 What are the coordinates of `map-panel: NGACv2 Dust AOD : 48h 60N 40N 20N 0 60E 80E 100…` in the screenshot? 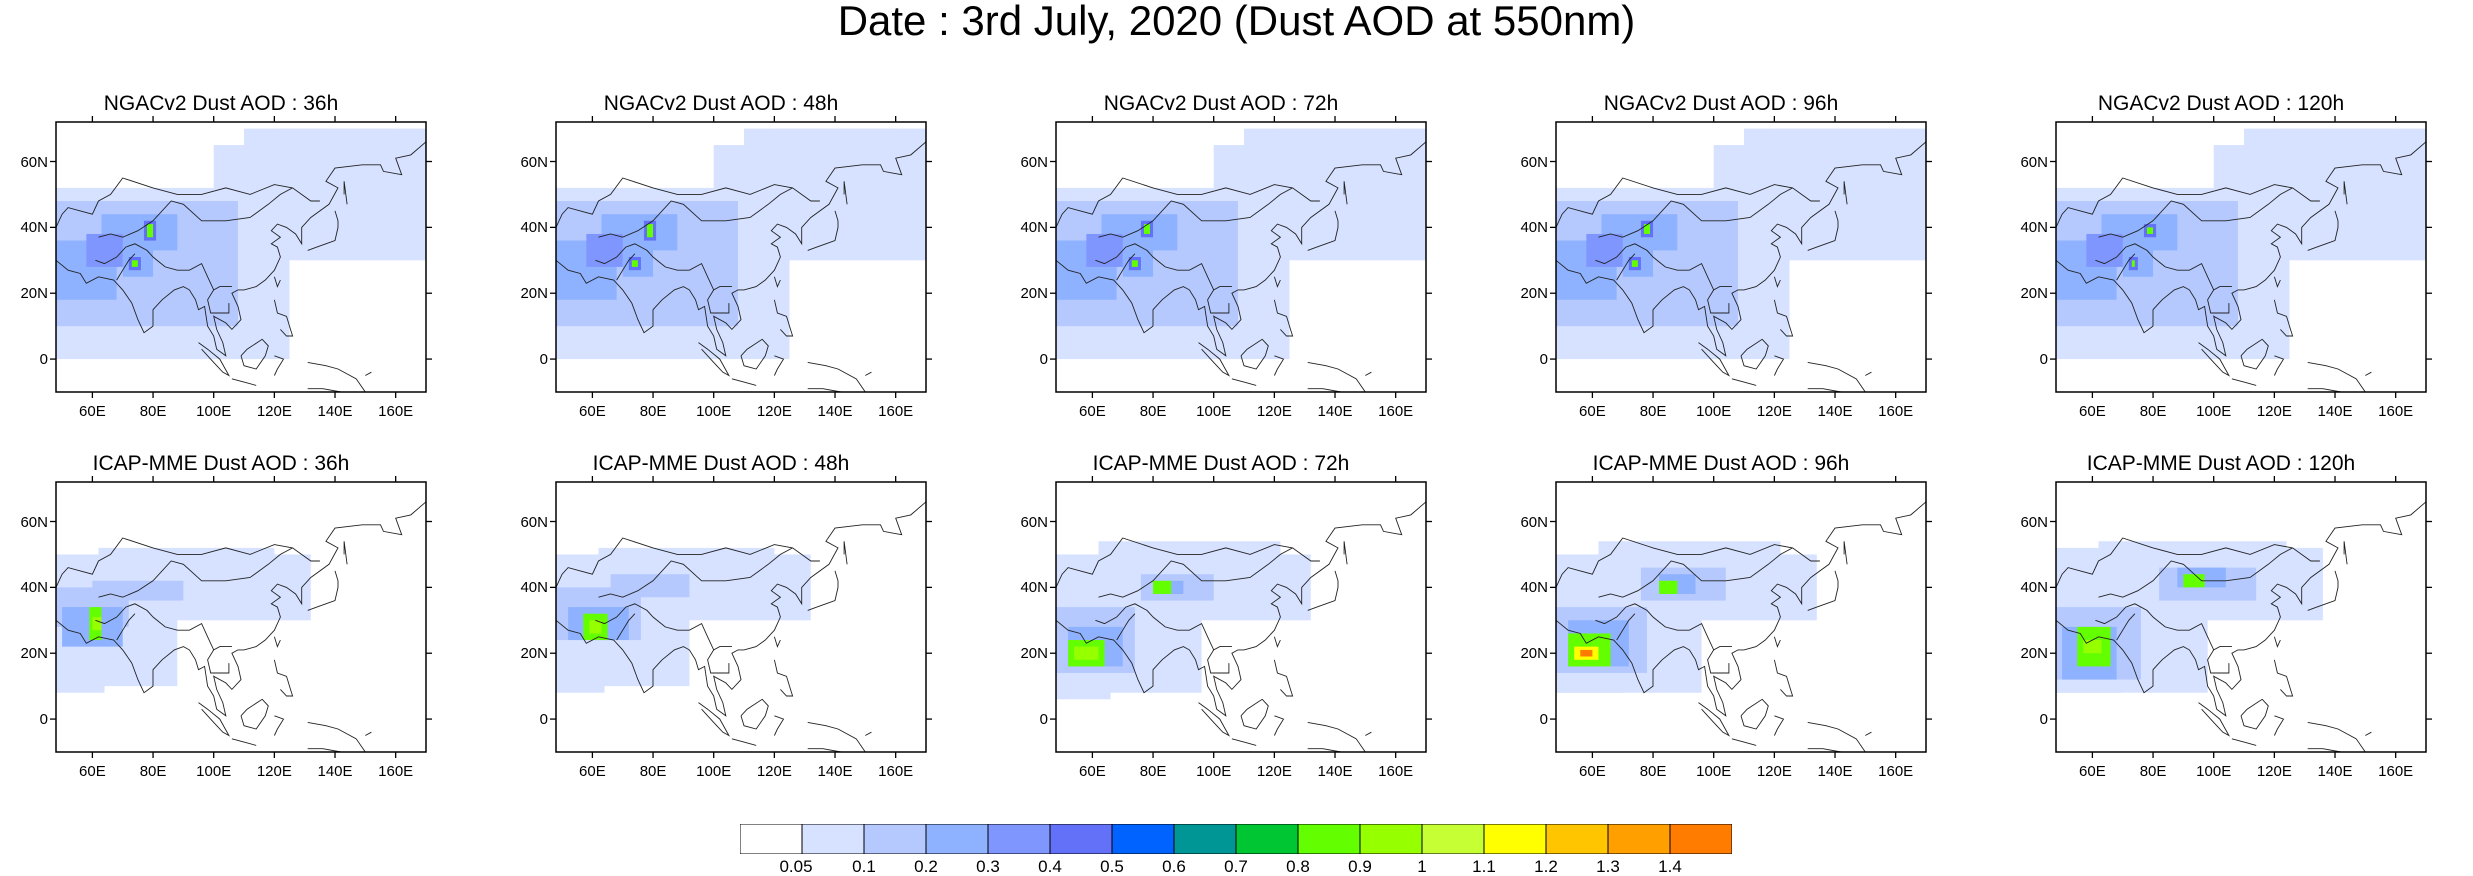 It's located at (721, 257).